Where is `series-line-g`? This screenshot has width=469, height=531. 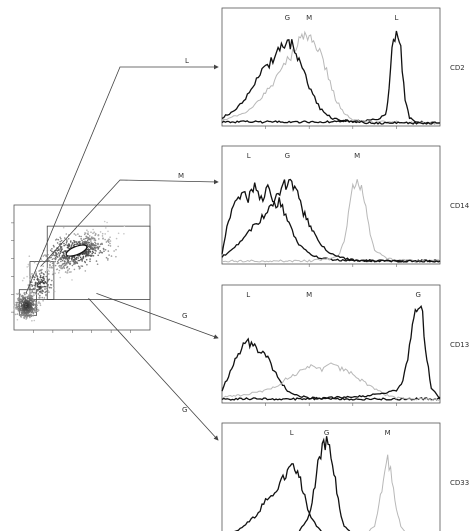
series-line-g is located at coordinates (331, 82).